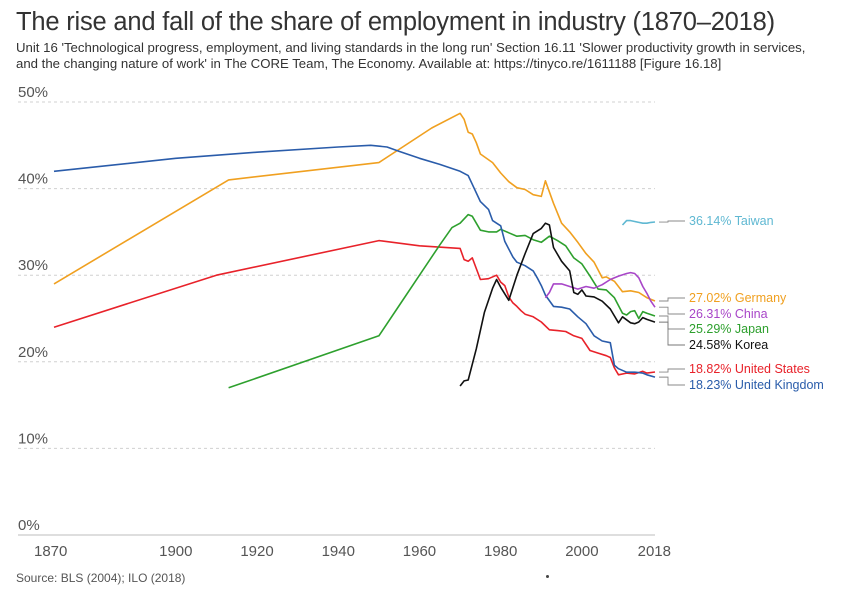 Image resolution: width=850 pixels, height=600 pixels. I want to click on x-tick-label: 1900, so click(175, 551).